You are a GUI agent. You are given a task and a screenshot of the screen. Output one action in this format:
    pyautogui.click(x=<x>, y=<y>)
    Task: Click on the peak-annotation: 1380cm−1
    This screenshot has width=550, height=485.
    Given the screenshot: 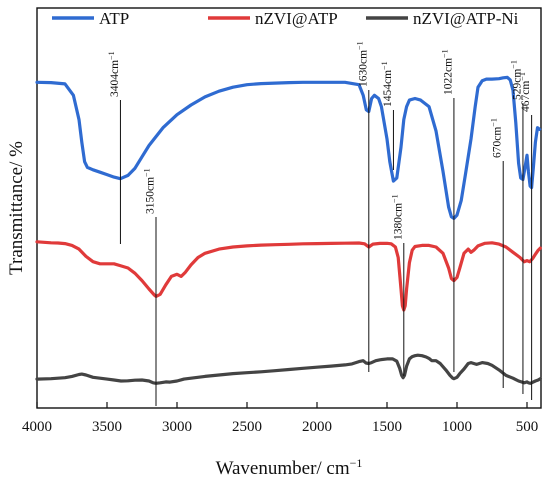 What is the action you would take?
    pyautogui.click(x=397, y=285)
    